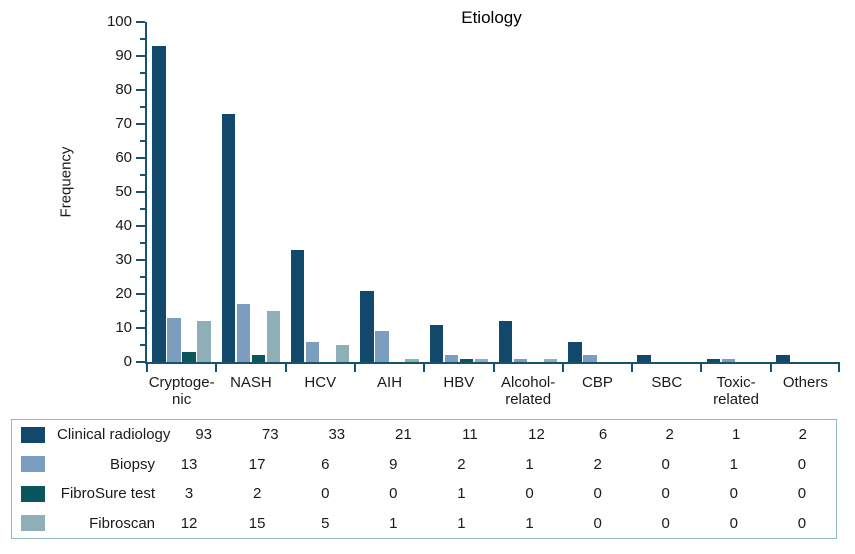 This screenshot has width=855, height=554. I want to click on table-row-fibroscan: Fibroscan 12 15 5 1 1 1 0 0 0 0, so click(424, 524).